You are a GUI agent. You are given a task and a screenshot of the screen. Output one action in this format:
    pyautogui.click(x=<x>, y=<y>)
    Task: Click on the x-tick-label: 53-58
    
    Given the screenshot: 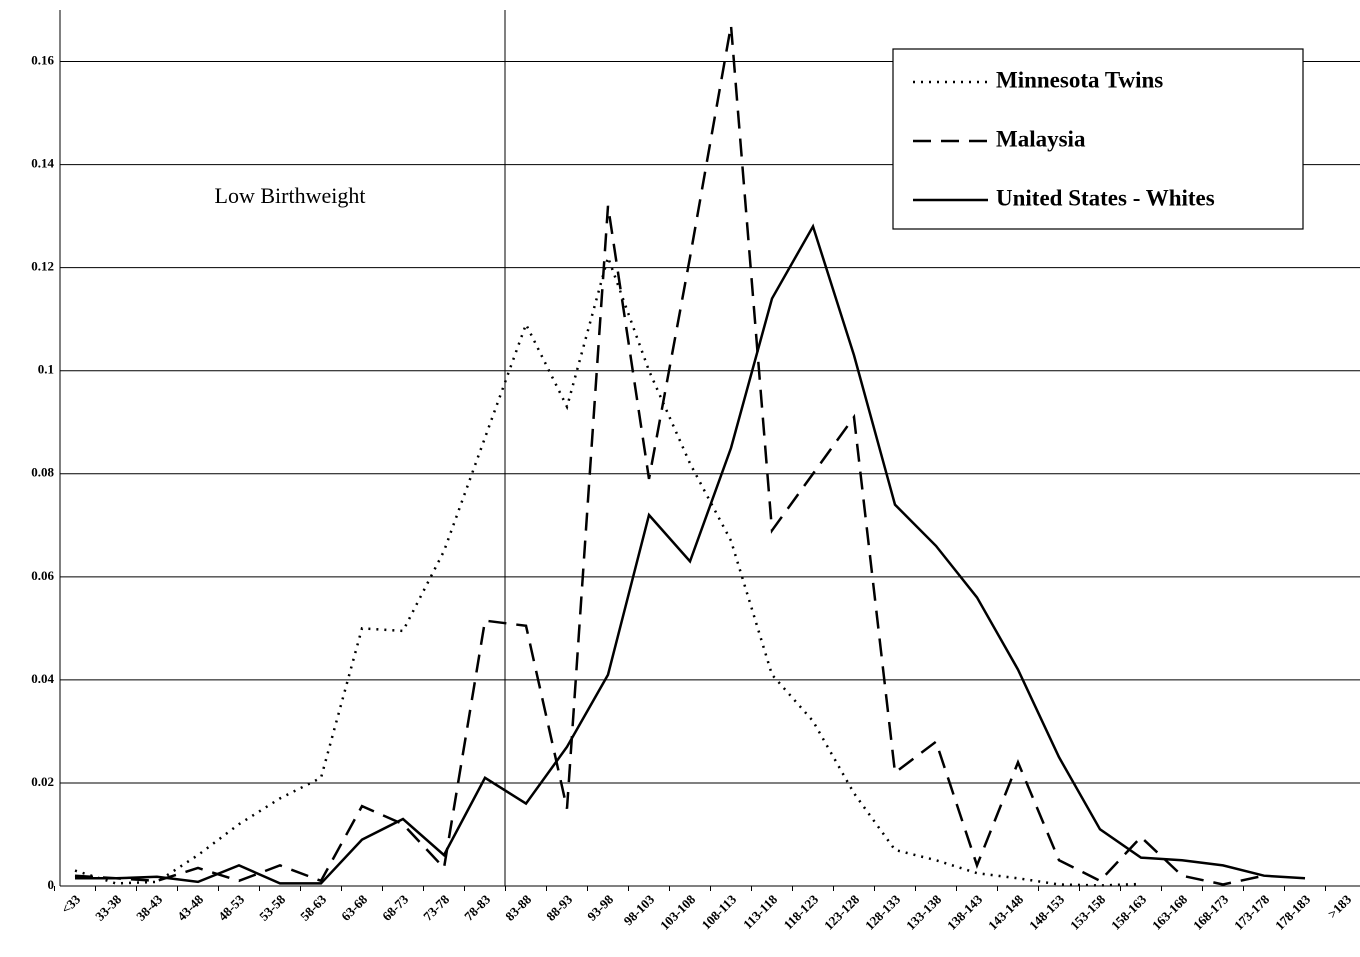 What is the action you would take?
    pyautogui.click(x=272, y=907)
    